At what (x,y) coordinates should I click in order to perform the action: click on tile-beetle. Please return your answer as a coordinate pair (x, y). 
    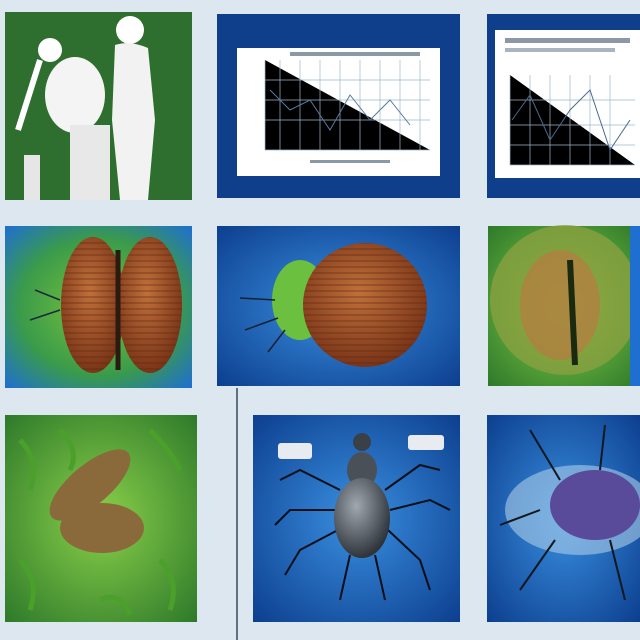
    Looking at the image, I should click on (356, 518).